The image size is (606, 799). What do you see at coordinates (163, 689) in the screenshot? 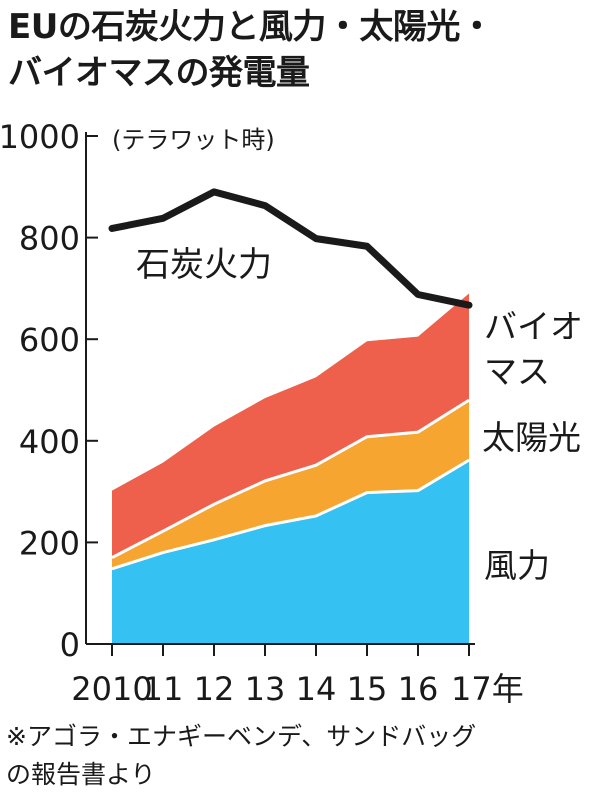
I see `x-tick-label-1: 11` at bounding box center [163, 689].